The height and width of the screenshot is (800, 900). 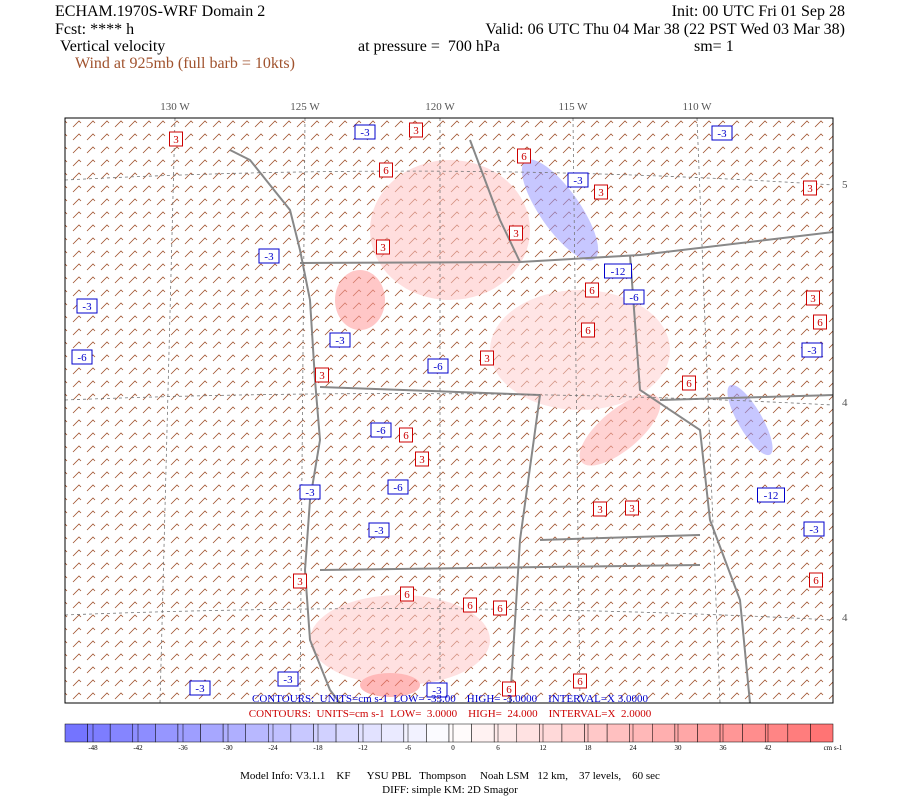 What do you see at coordinates (408, 748) in the screenshot?
I see `colorbar-tick-label: -6` at bounding box center [408, 748].